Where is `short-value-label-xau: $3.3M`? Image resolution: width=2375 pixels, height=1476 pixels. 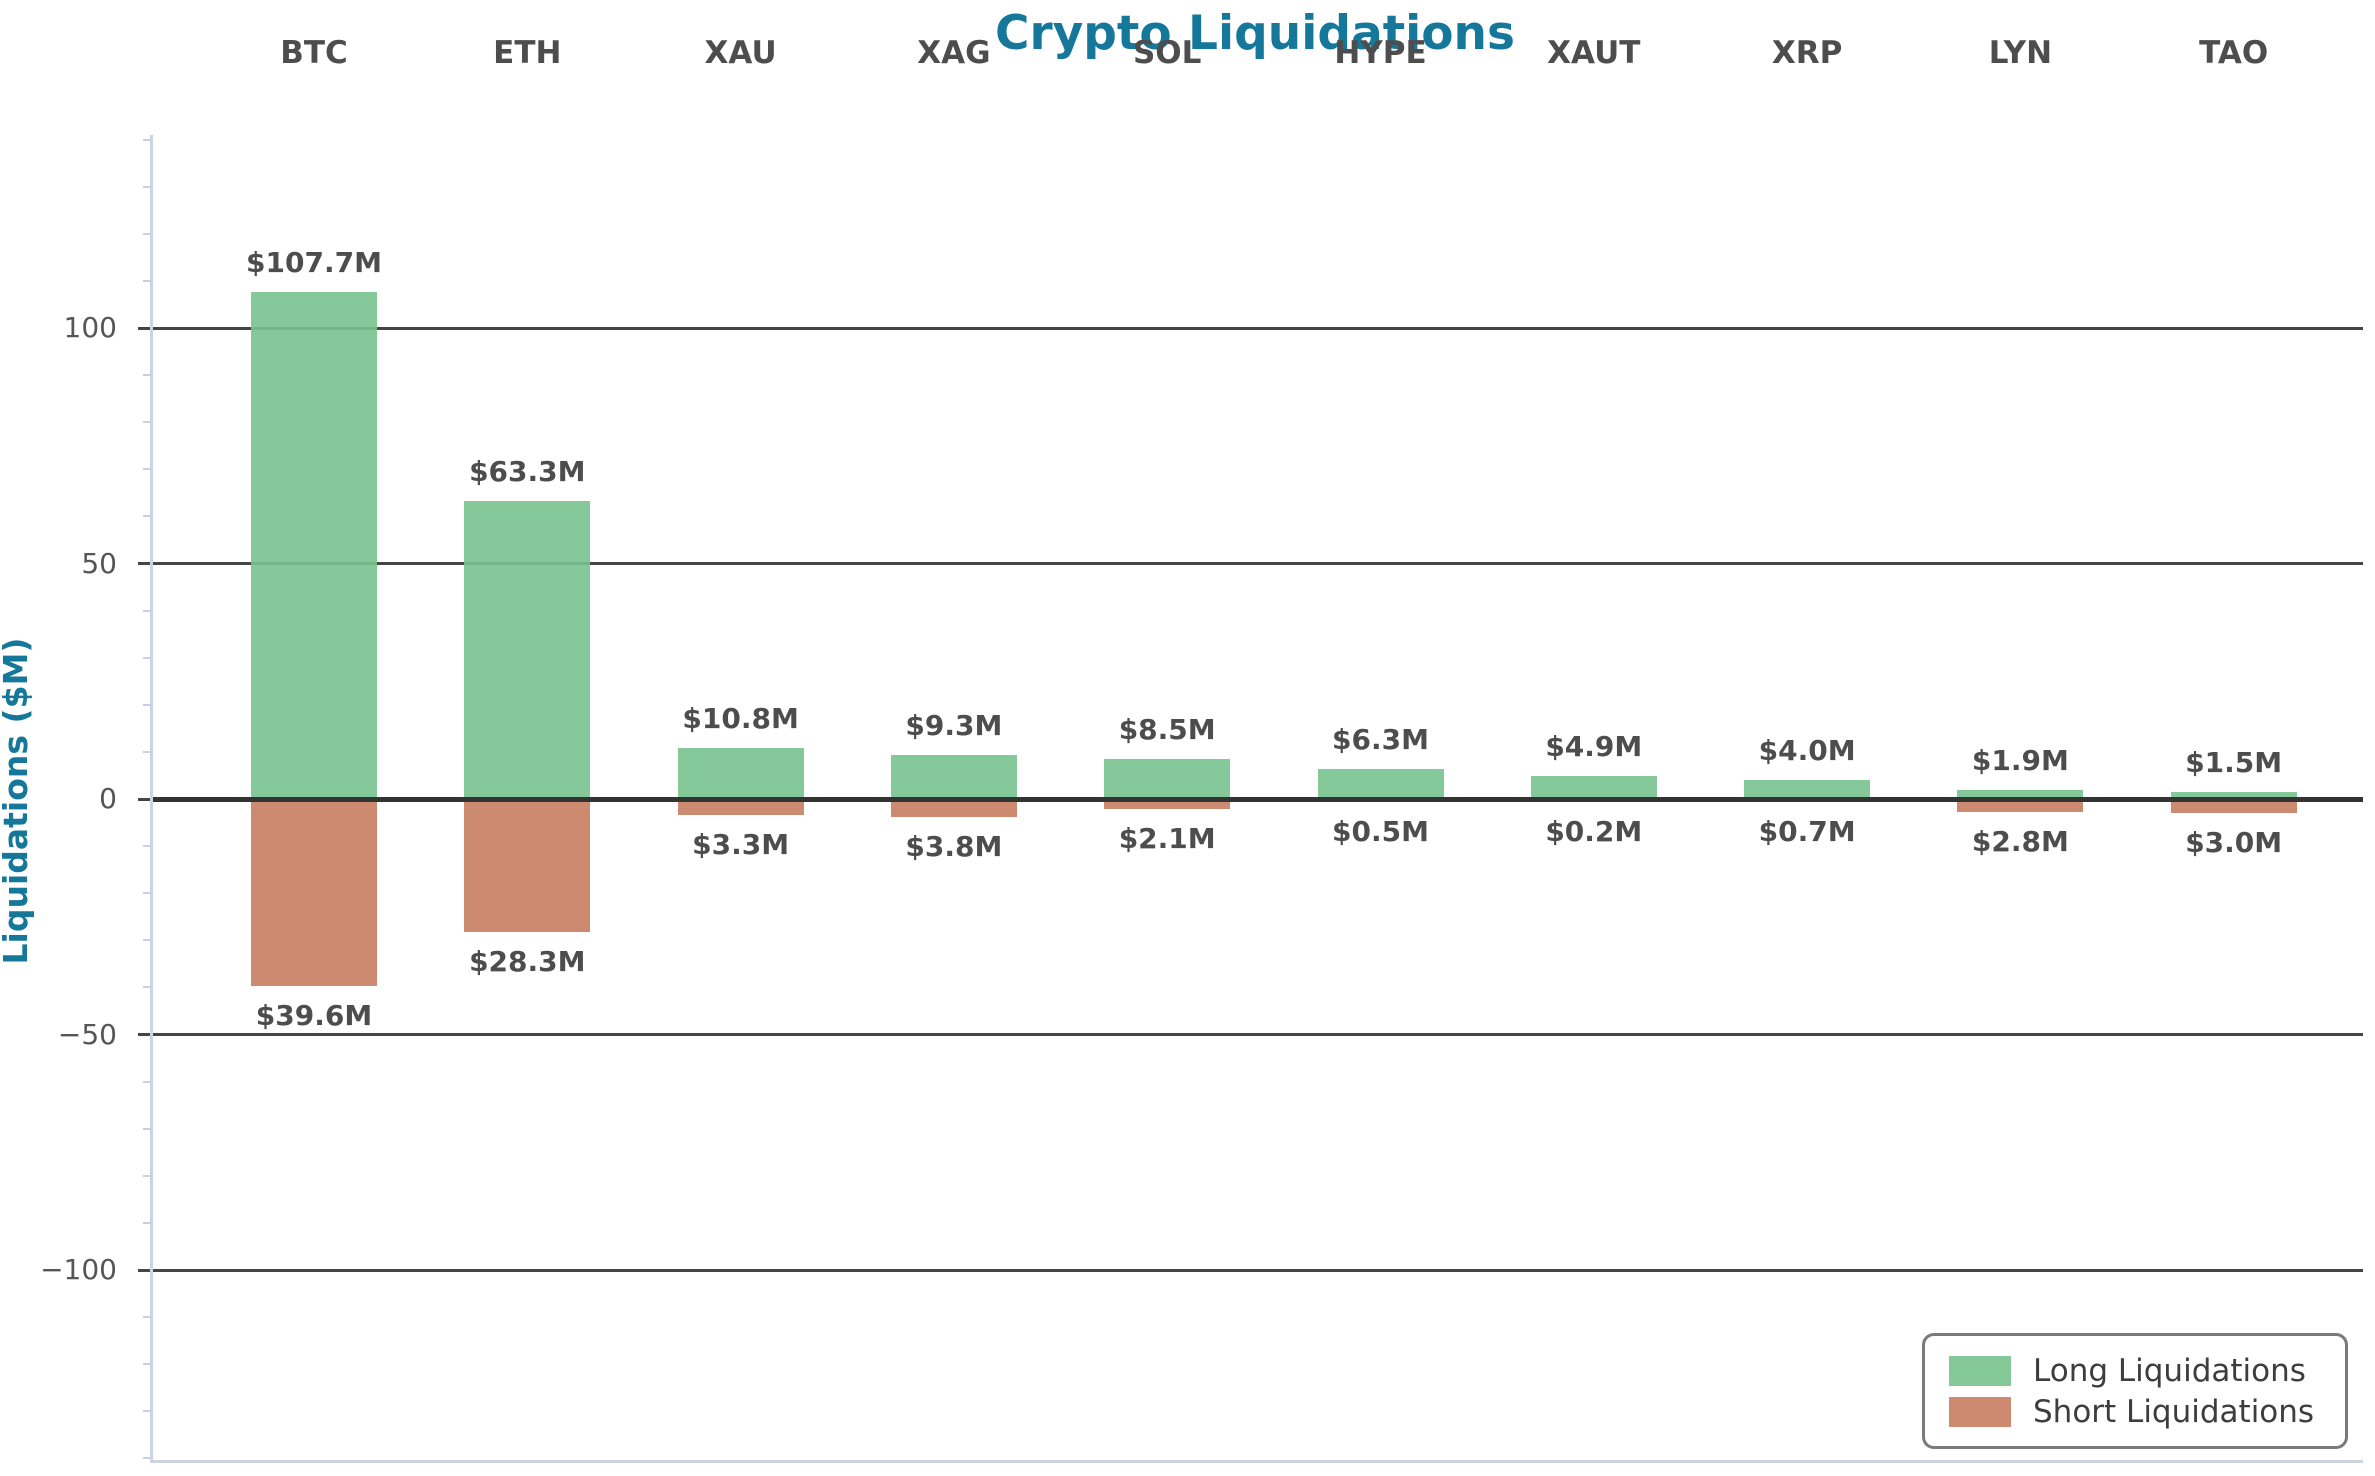 short-value-label-xau: $3.3M is located at coordinates (741, 844).